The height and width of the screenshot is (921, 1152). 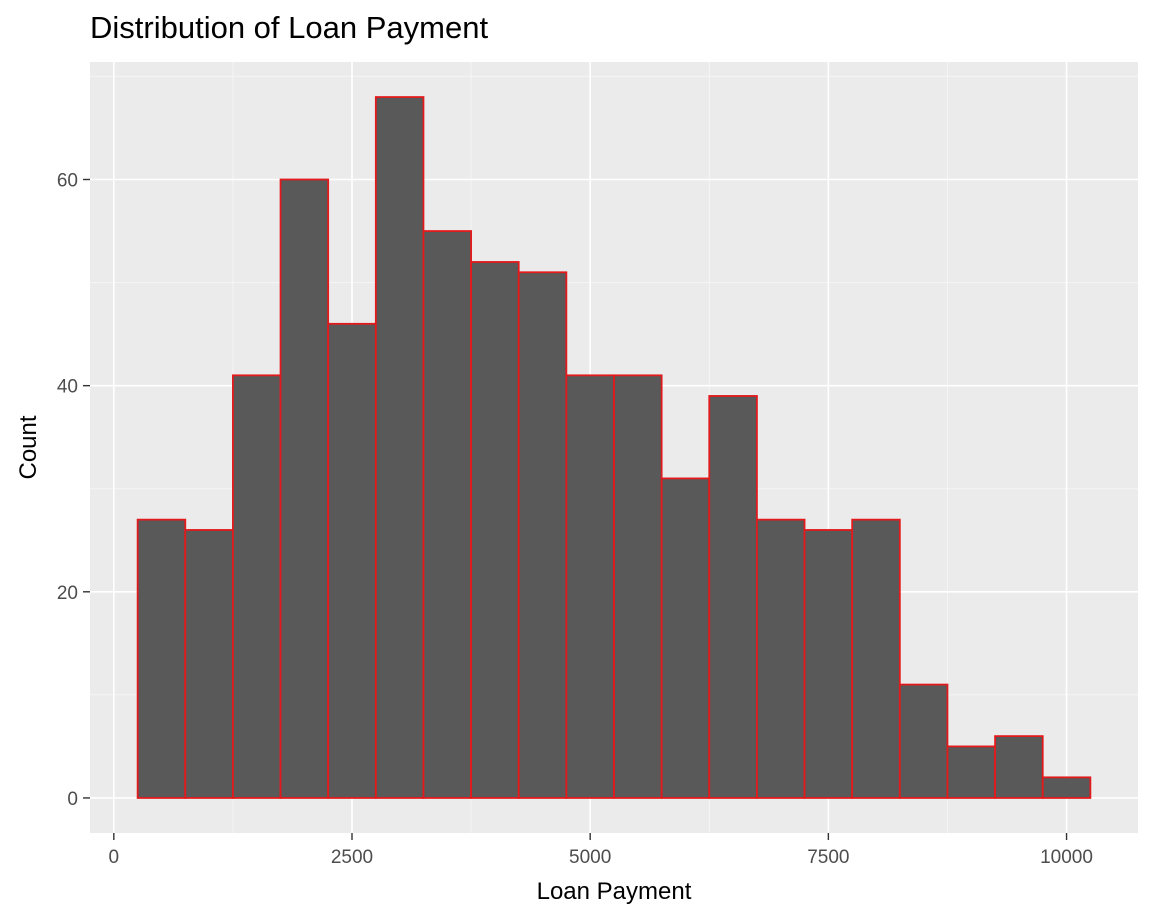 I want to click on x-tick-label: 10000, so click(x=1066, y=857).